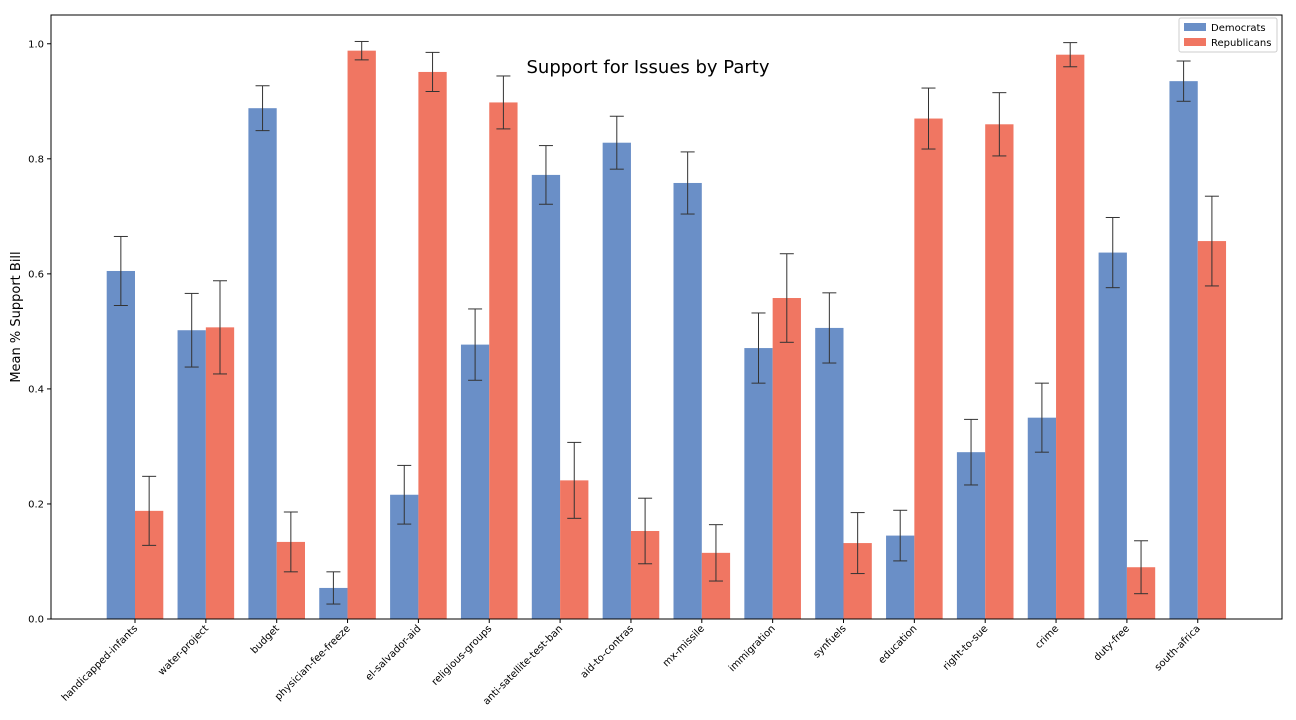 This screenshot has height=720, width=1296. What do you see at coordinates (149, 510) in the screenshot?
I see `error-bar-republicans-handicapped-infants` at bounding box center [149, 510].